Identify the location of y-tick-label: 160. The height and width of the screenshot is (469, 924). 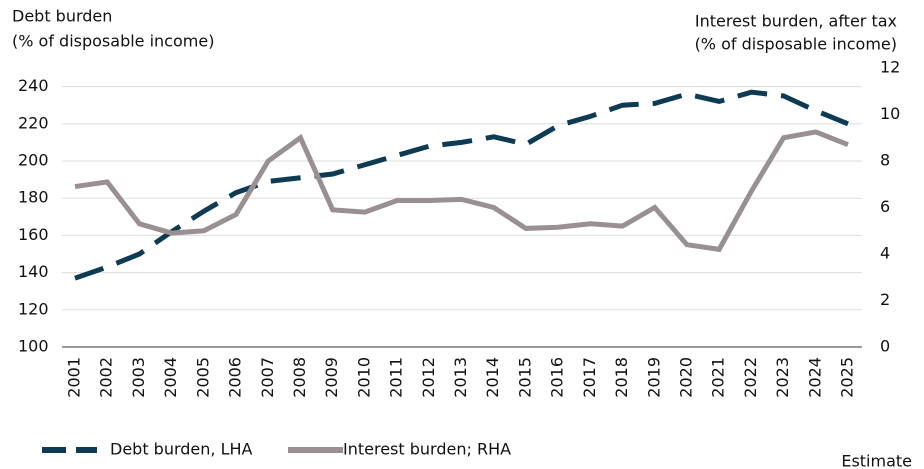
(33, 234).